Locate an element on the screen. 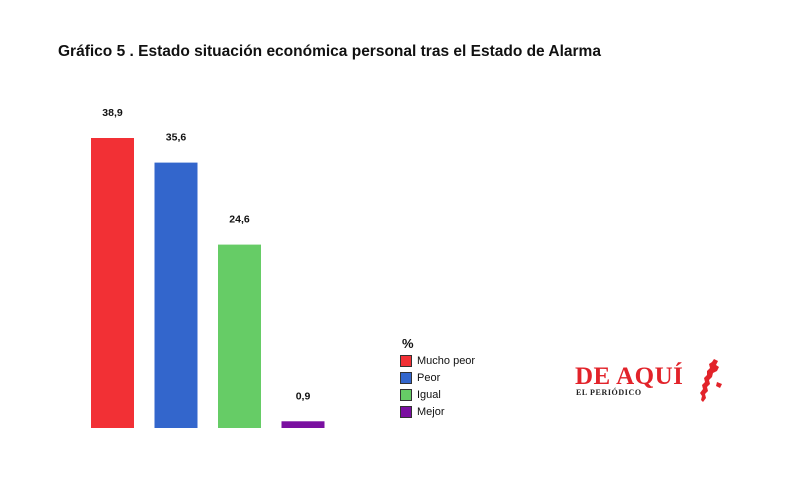 This screenshot has height=481, width=800. legend-label: Igual is located at coordinates (429, 394).